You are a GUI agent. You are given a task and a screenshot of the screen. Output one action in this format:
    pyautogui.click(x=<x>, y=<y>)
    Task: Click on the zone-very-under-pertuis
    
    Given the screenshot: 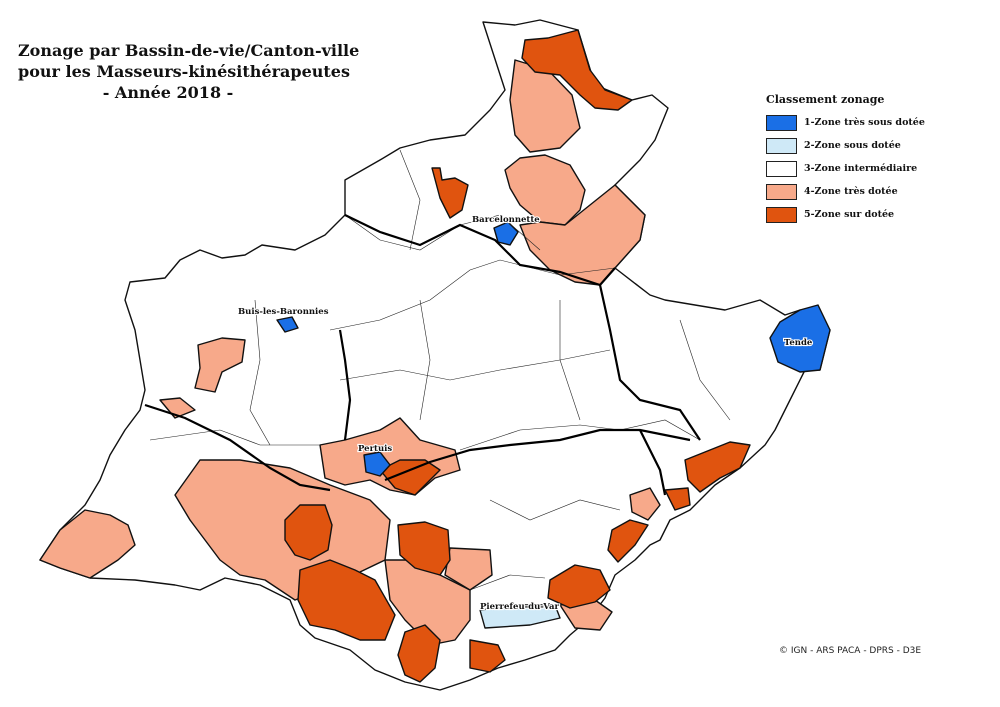 What is the action you would take?
    pyautogui.click(x=377, y=464)
    